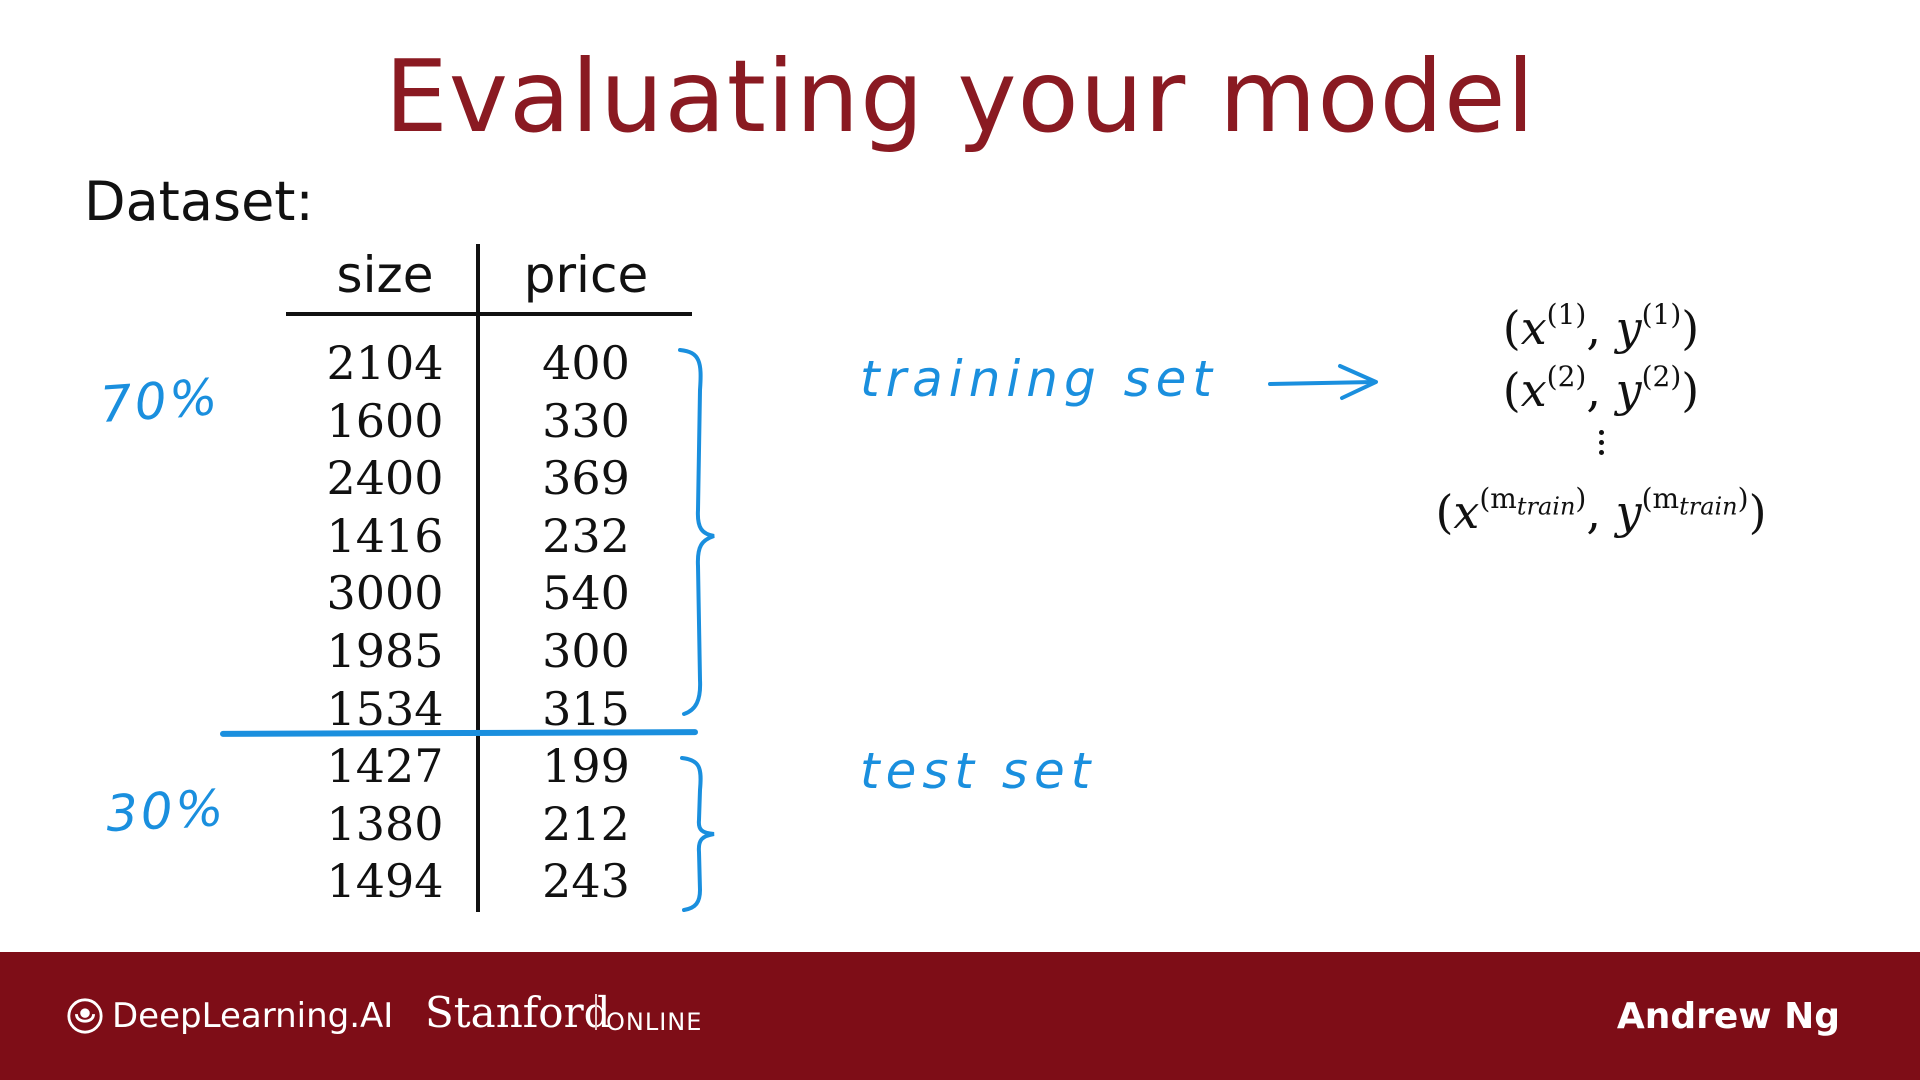  What do you see at coordinates (1708, 506) in the screenshot?
I see `y-subscript: train` at bounding box center [1708, 506].